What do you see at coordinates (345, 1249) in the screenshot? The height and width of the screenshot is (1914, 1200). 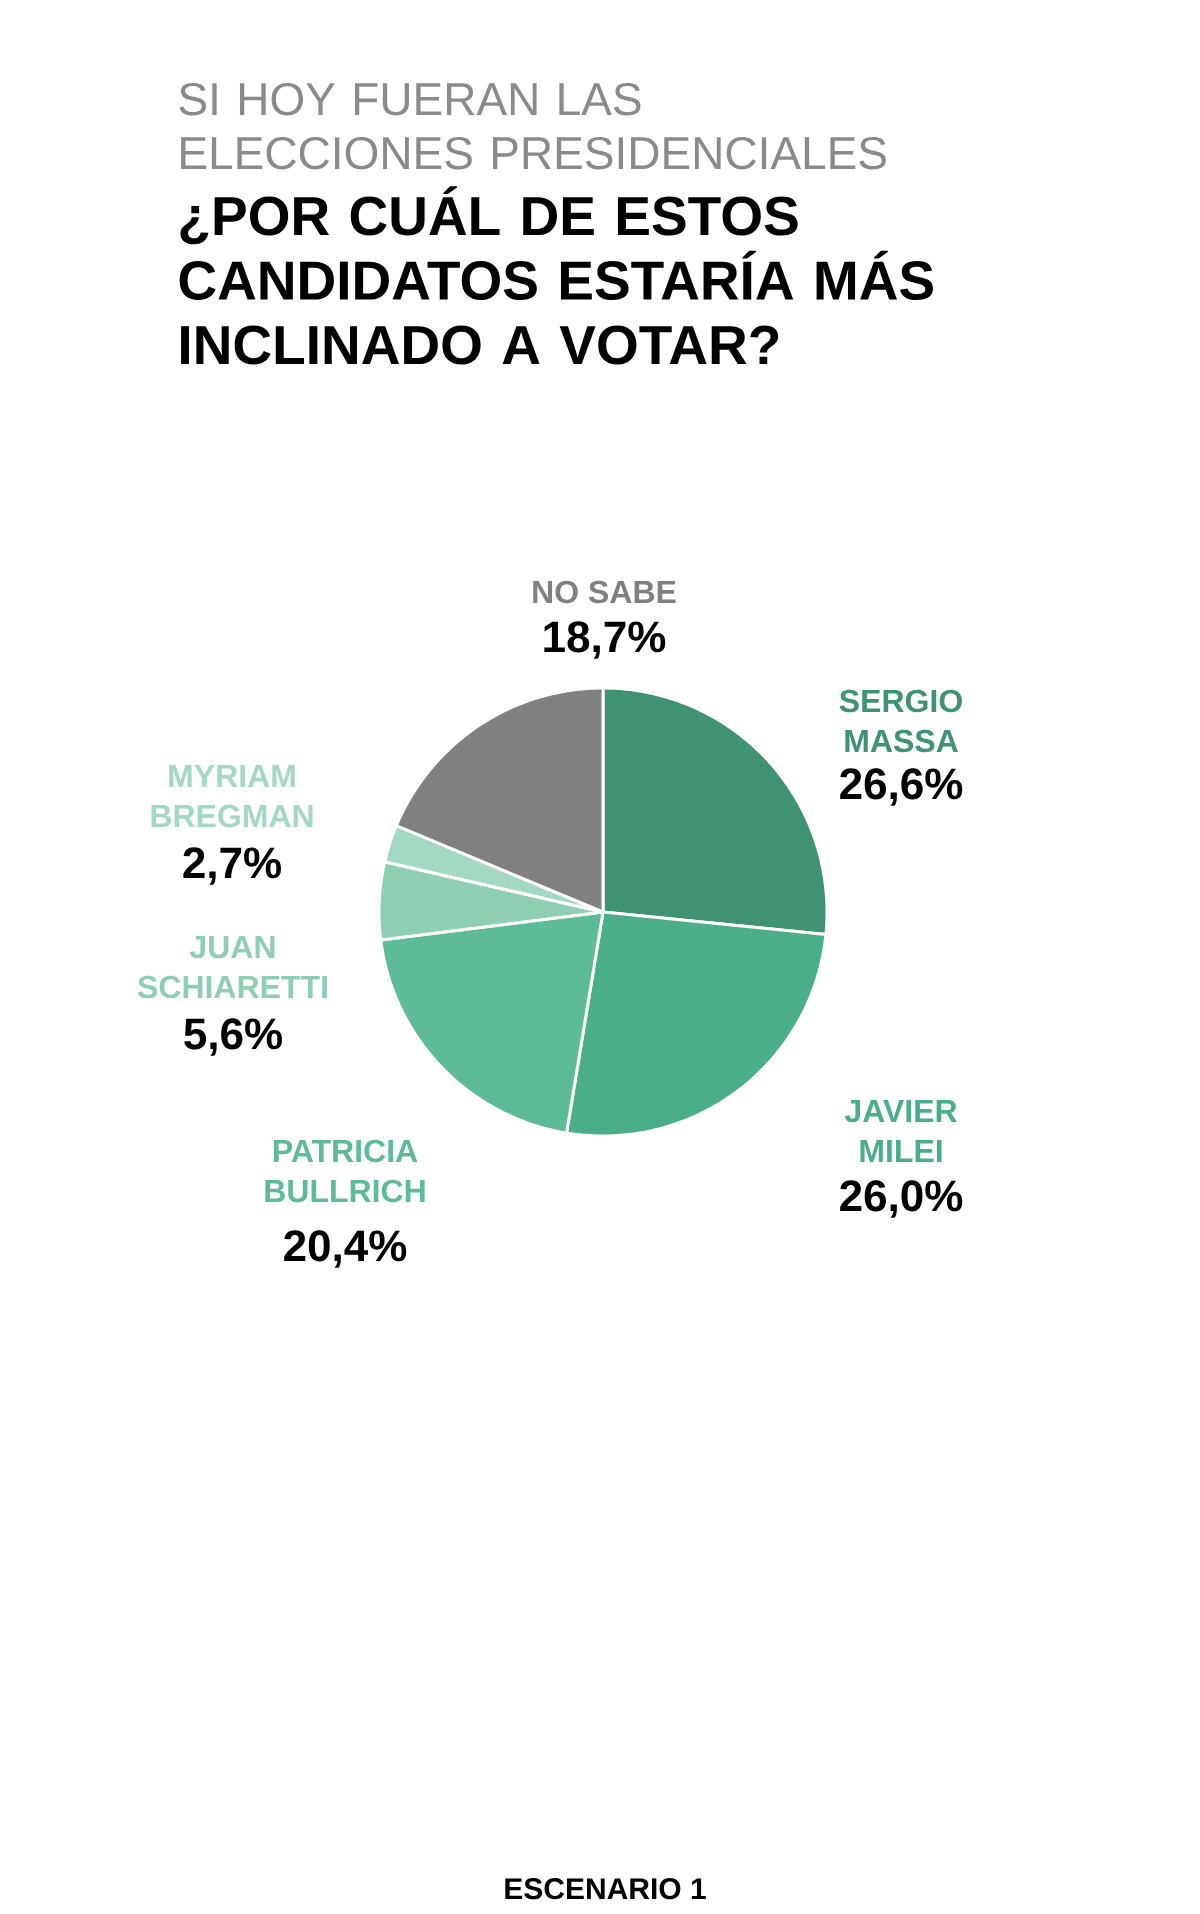 I see `data-label: 20,4%` at bounding box center [345, 1249].